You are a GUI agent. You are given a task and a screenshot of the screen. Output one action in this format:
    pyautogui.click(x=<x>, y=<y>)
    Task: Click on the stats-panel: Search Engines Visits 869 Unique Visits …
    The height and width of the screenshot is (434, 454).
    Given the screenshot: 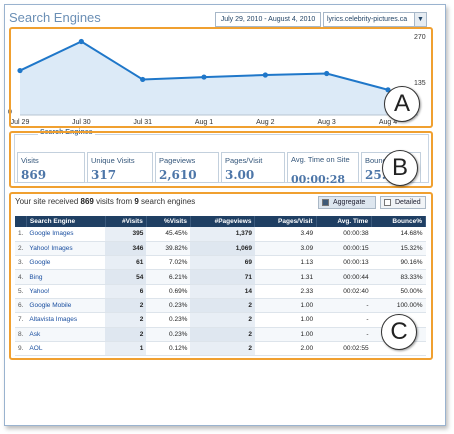 What is the action you would take?
    pyautogui.click(x=221, y=157)
    